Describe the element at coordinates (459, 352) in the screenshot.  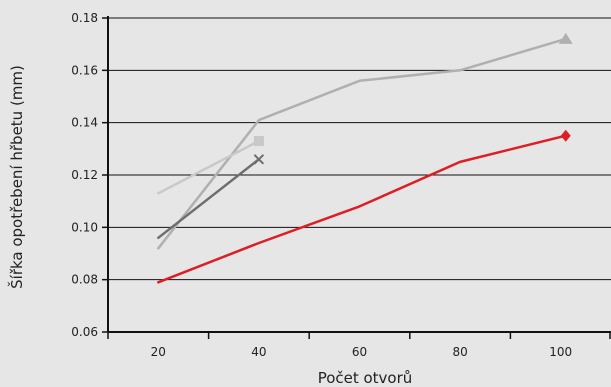
I see `x-tick-label: 80` at that location.